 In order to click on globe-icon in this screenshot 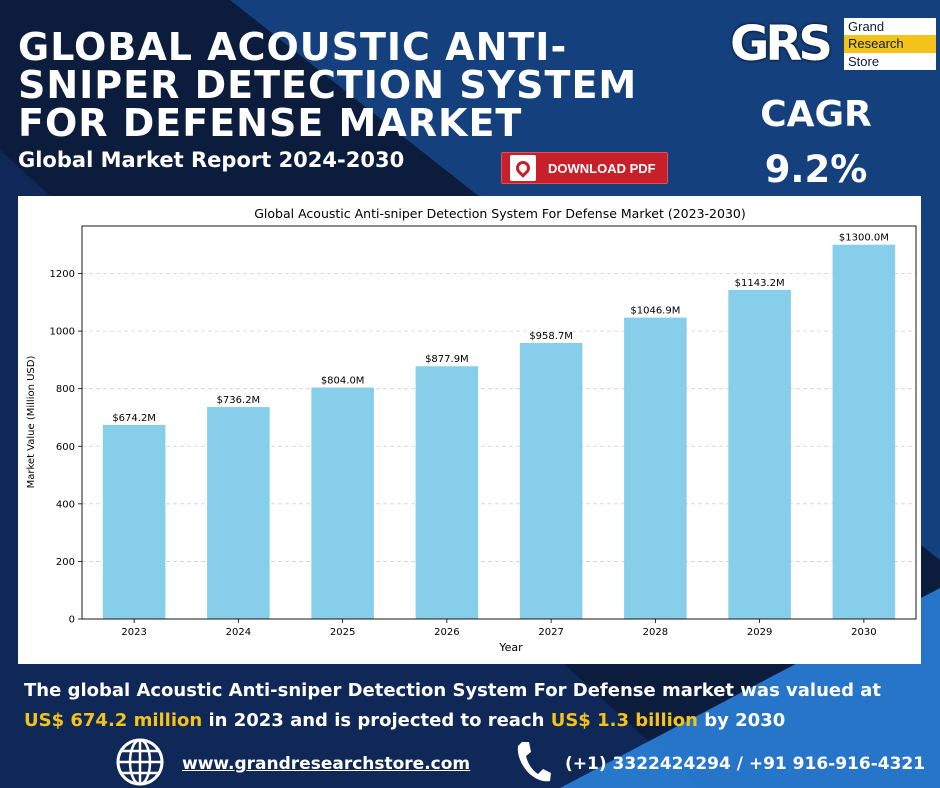, I will do `click(140, 762)`.